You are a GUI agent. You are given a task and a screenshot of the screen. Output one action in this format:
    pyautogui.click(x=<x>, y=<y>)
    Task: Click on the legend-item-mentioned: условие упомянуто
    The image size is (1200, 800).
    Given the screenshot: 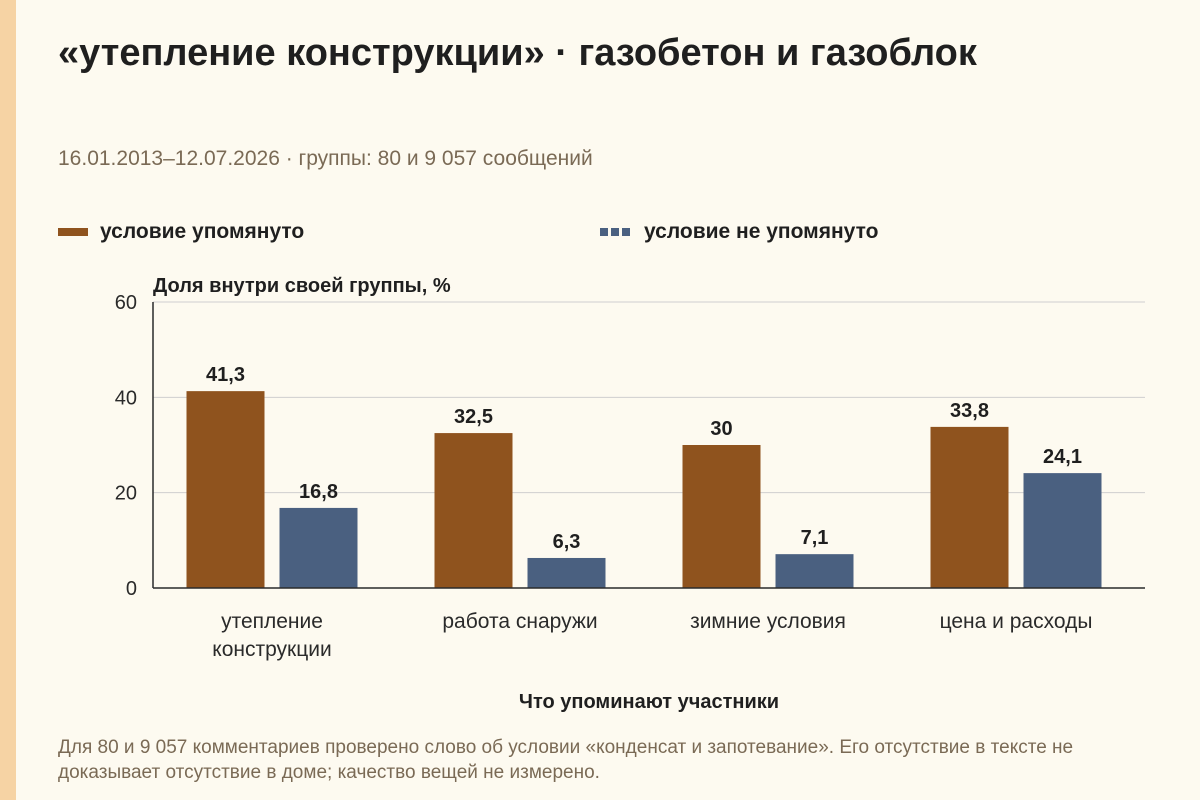 What is the action you would take?
    pyautogui.click(x=181, y=232)
    